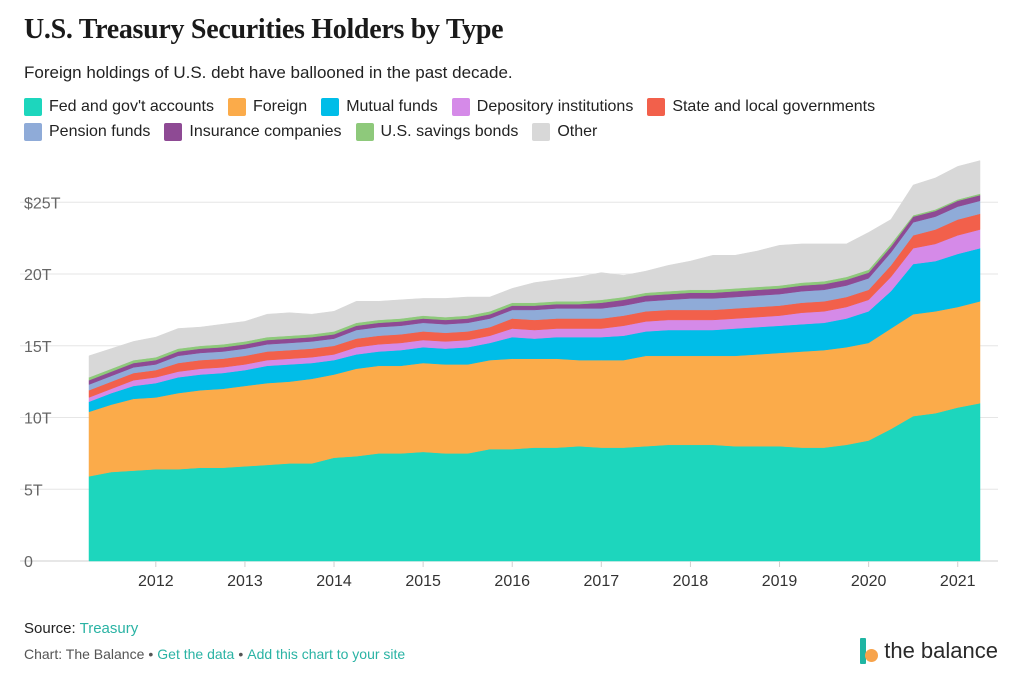 The width and height of the screenshot is (1024, 684). What do you see at coordinates (38, 419) in the screenshot?
I see `y-tick-label: 10T` at bounding box center [38, 419].